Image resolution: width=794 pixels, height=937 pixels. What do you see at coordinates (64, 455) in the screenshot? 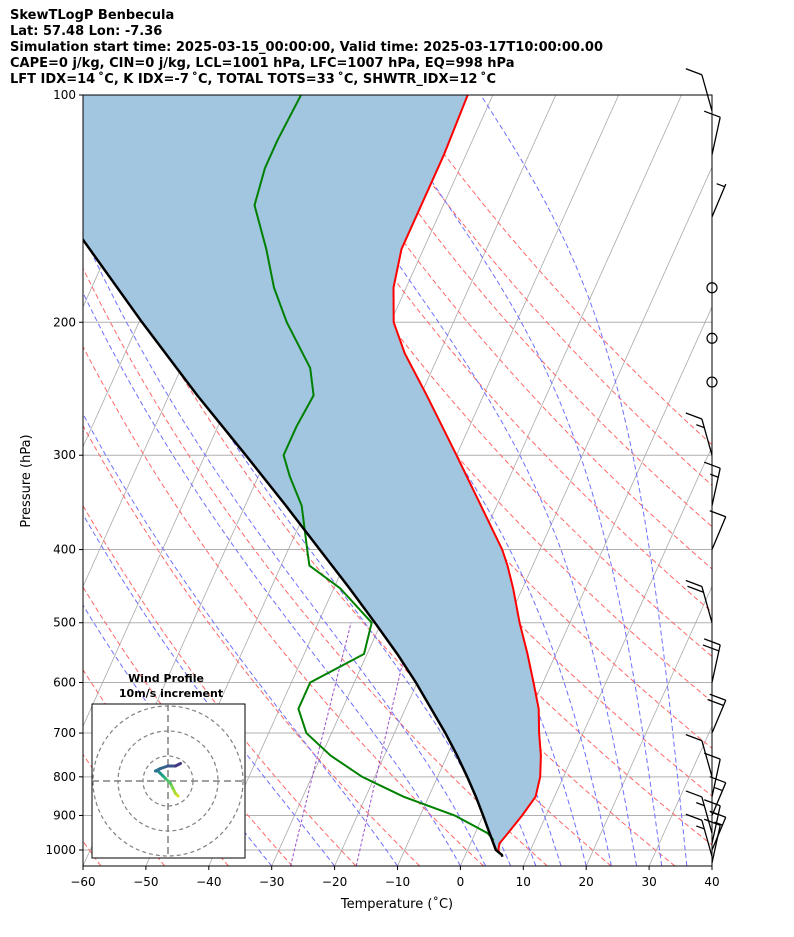
I see `y-tick-label: 300` at bounding box center [64, 455].